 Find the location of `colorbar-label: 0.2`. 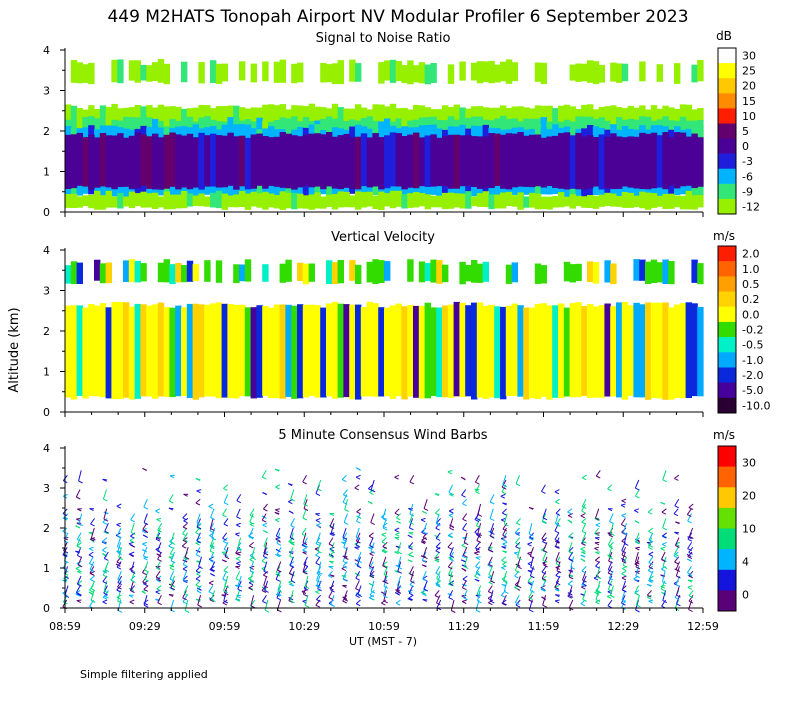

colorbar-label: 0.2 is located at coordinates (751, 299).